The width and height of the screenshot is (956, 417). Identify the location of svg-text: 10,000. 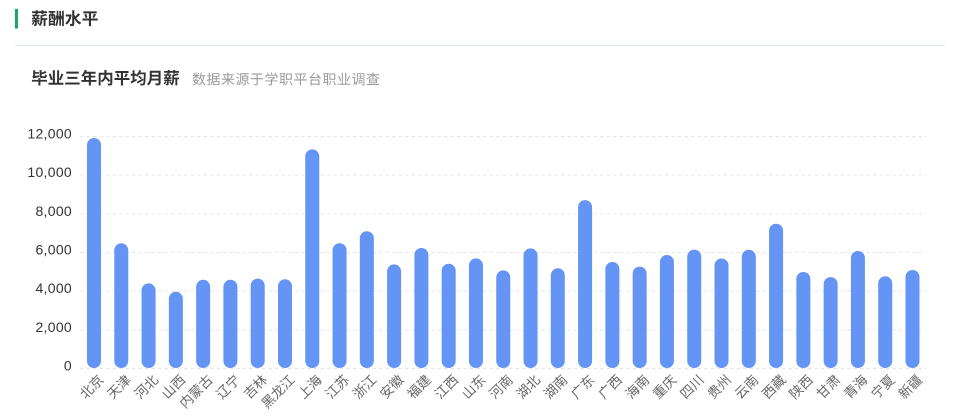
(49, 172).